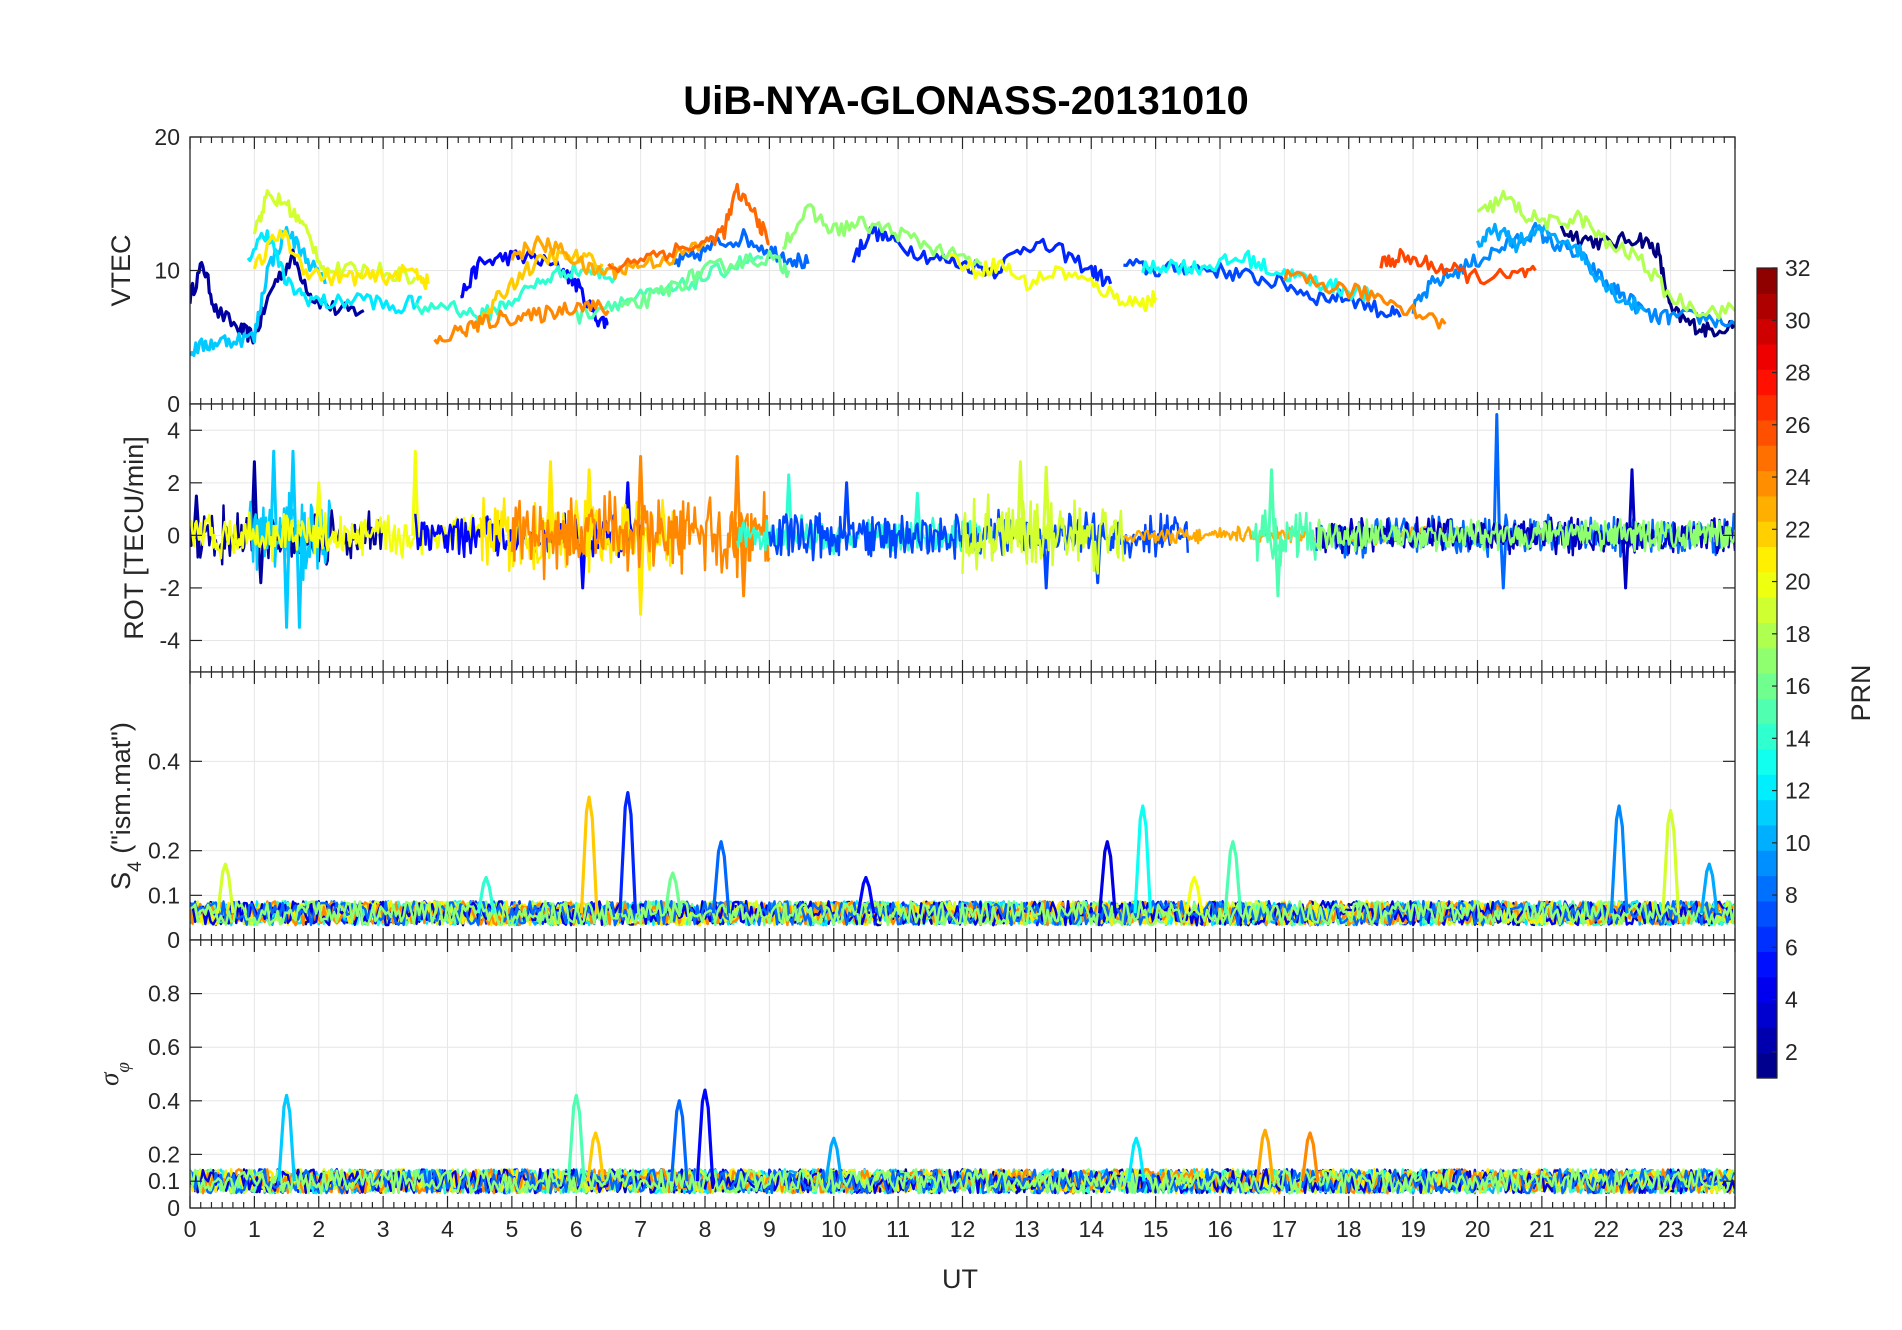 The height and width of the screenshot is (1330, 1902). I want to click on y-tick-label: 20, so click(167, 137).